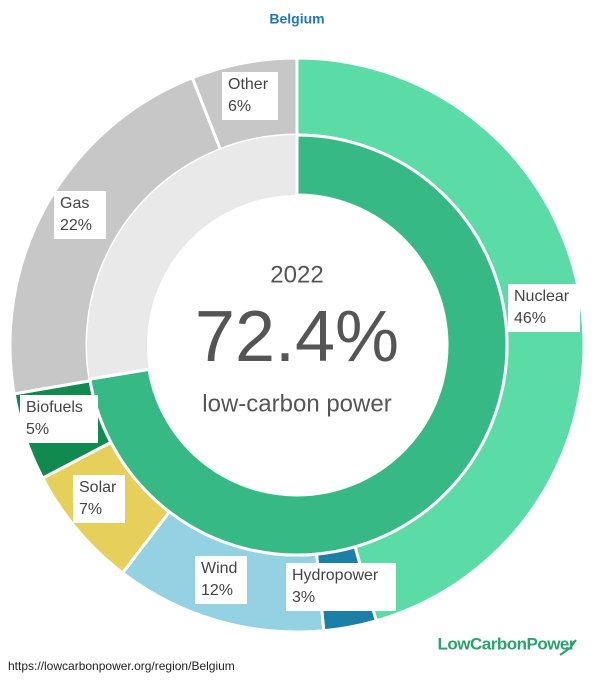  Describe the element at coordinates (74, 203) in the screenshot. I see `label-name: Gas` at that location.